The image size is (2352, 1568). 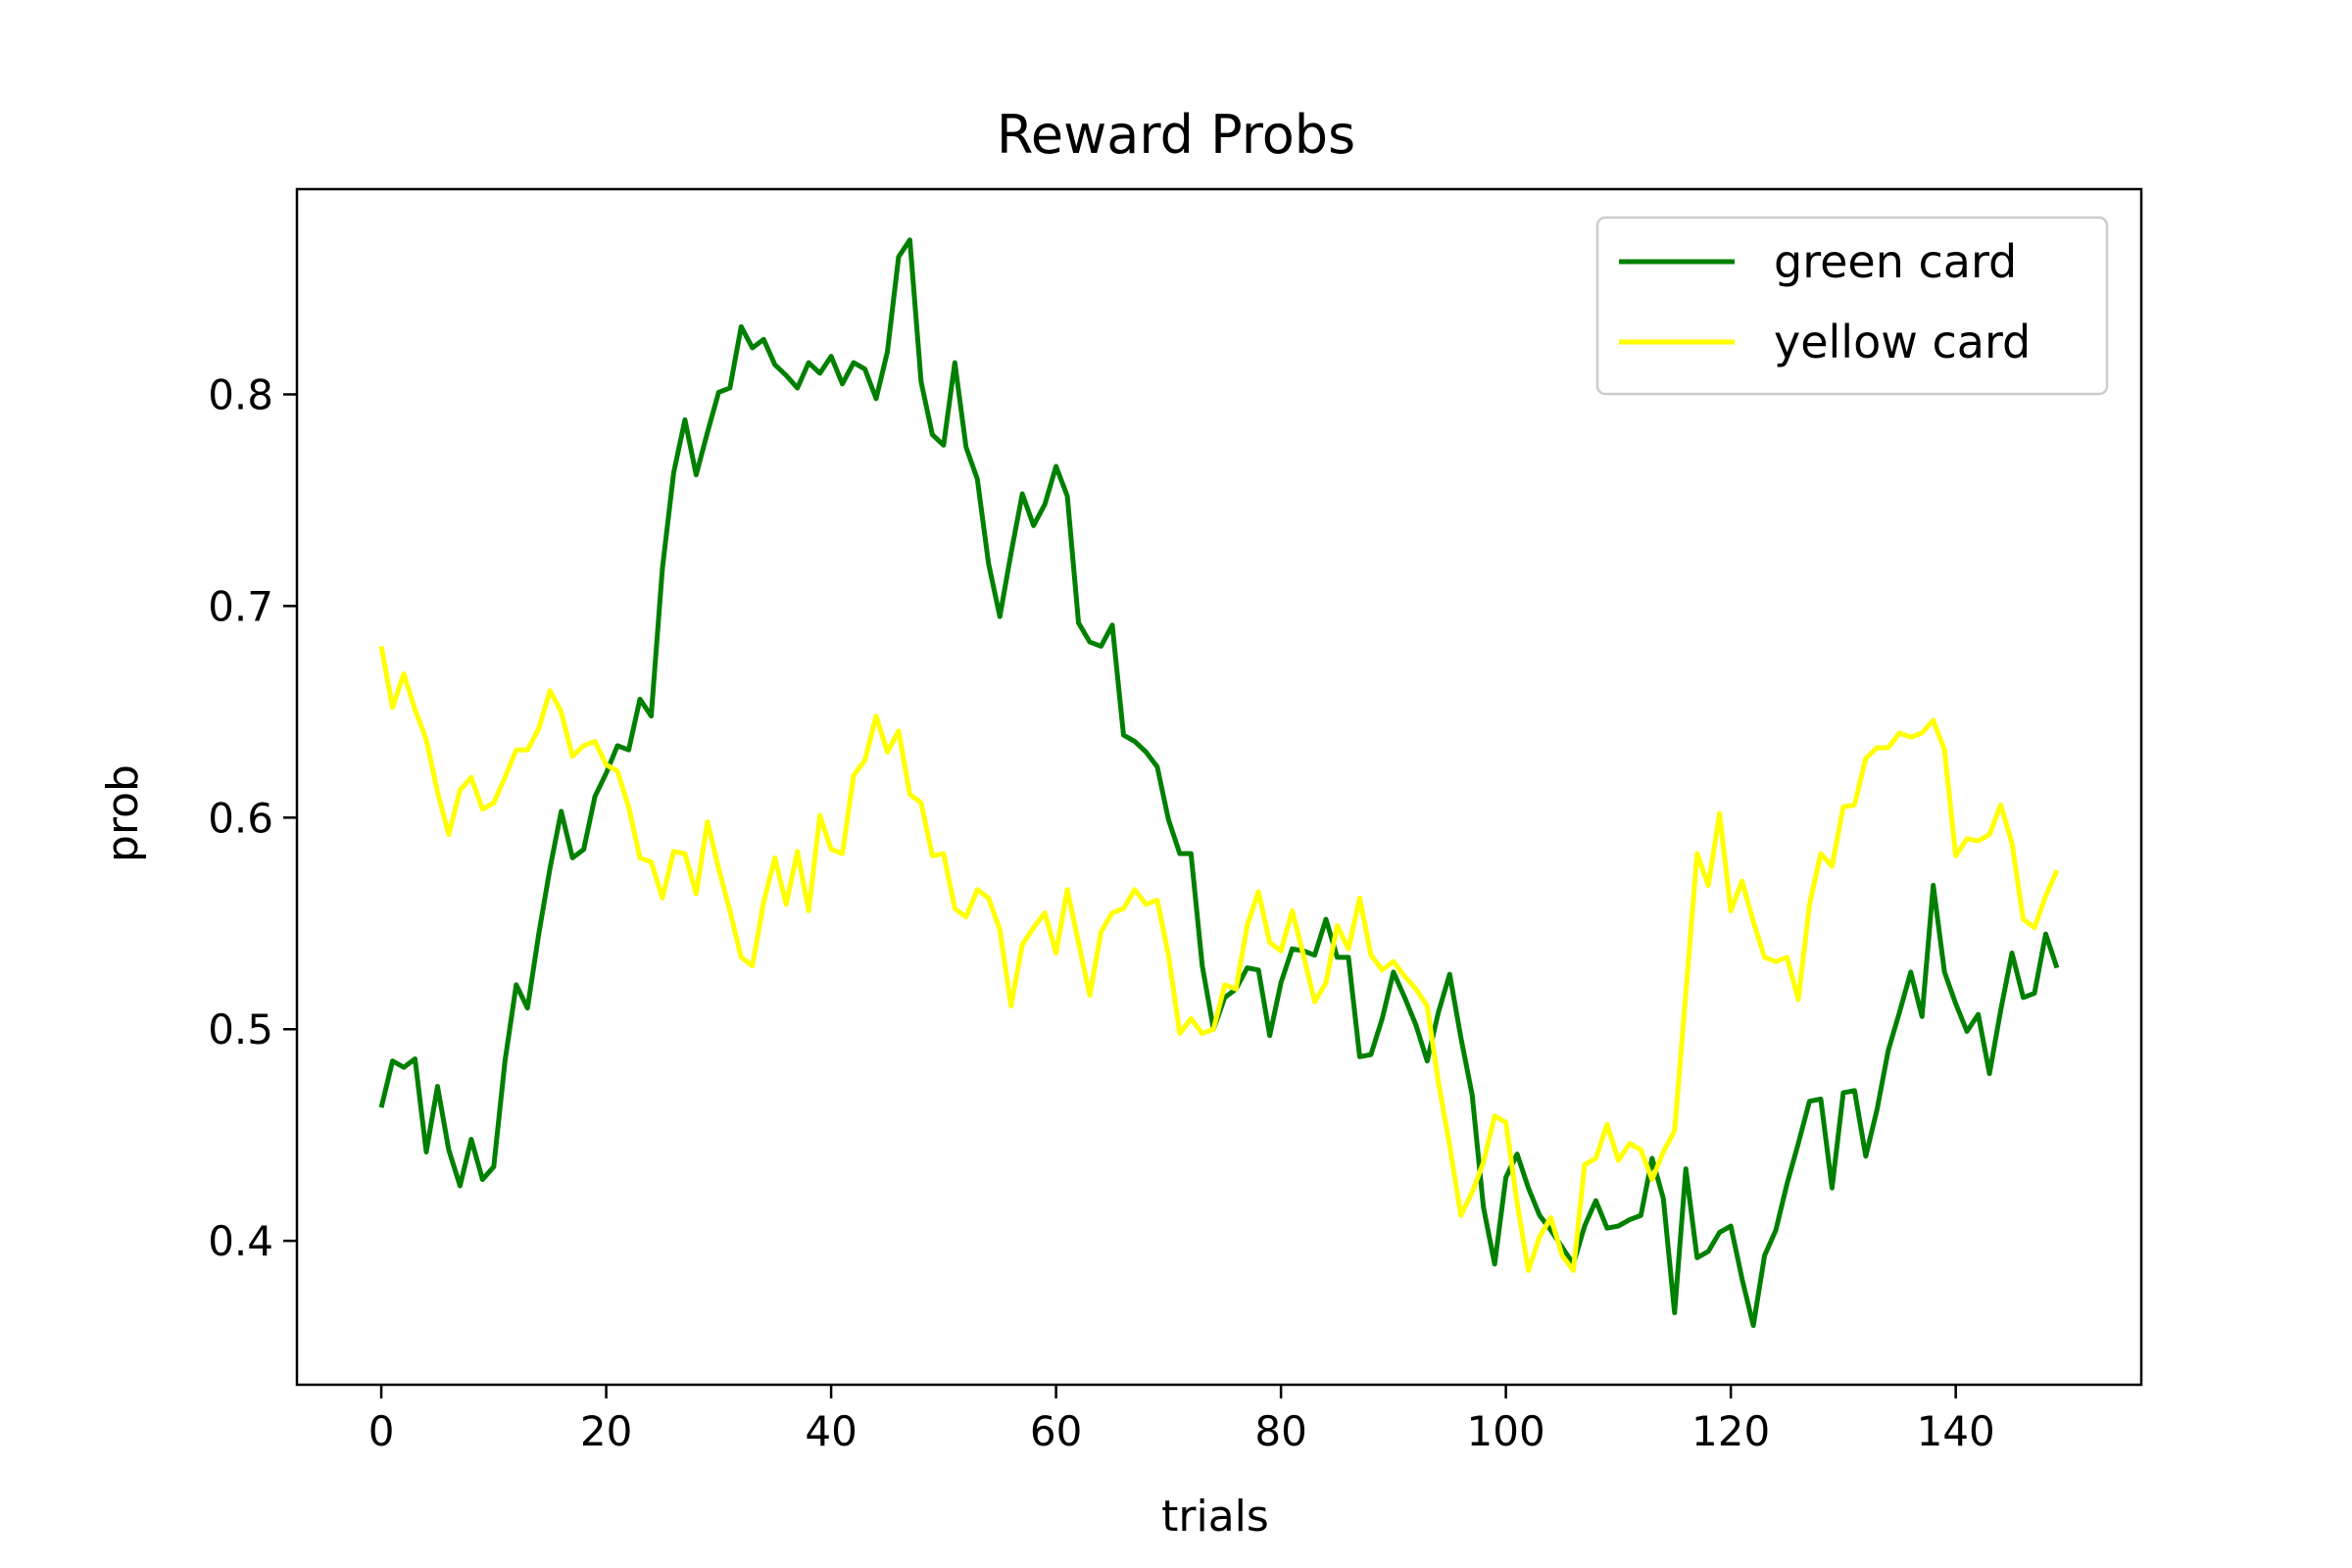 What do you see at coordinates (1280, 1431) in the screenshot?
I see `x-tick-label: 80` at bounding box center [1280, 1431].